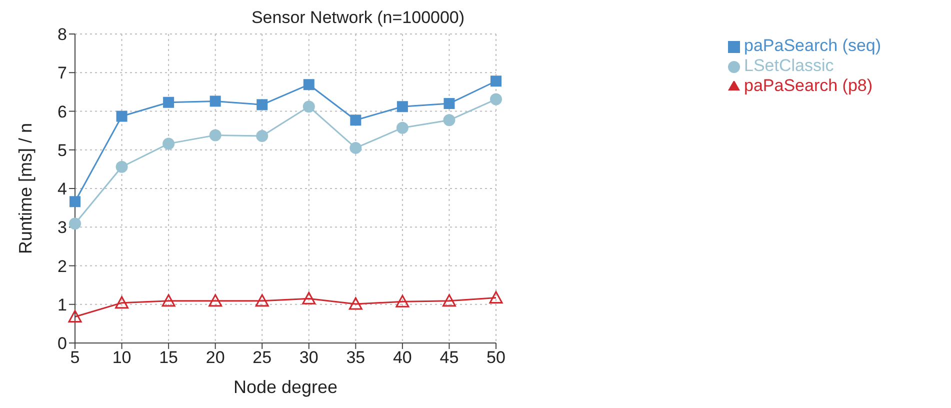 The image size is (951, 408). Describe the element at coordinates (62, 344) in the screenshot. I see `y-tick-label: 0` at that location.